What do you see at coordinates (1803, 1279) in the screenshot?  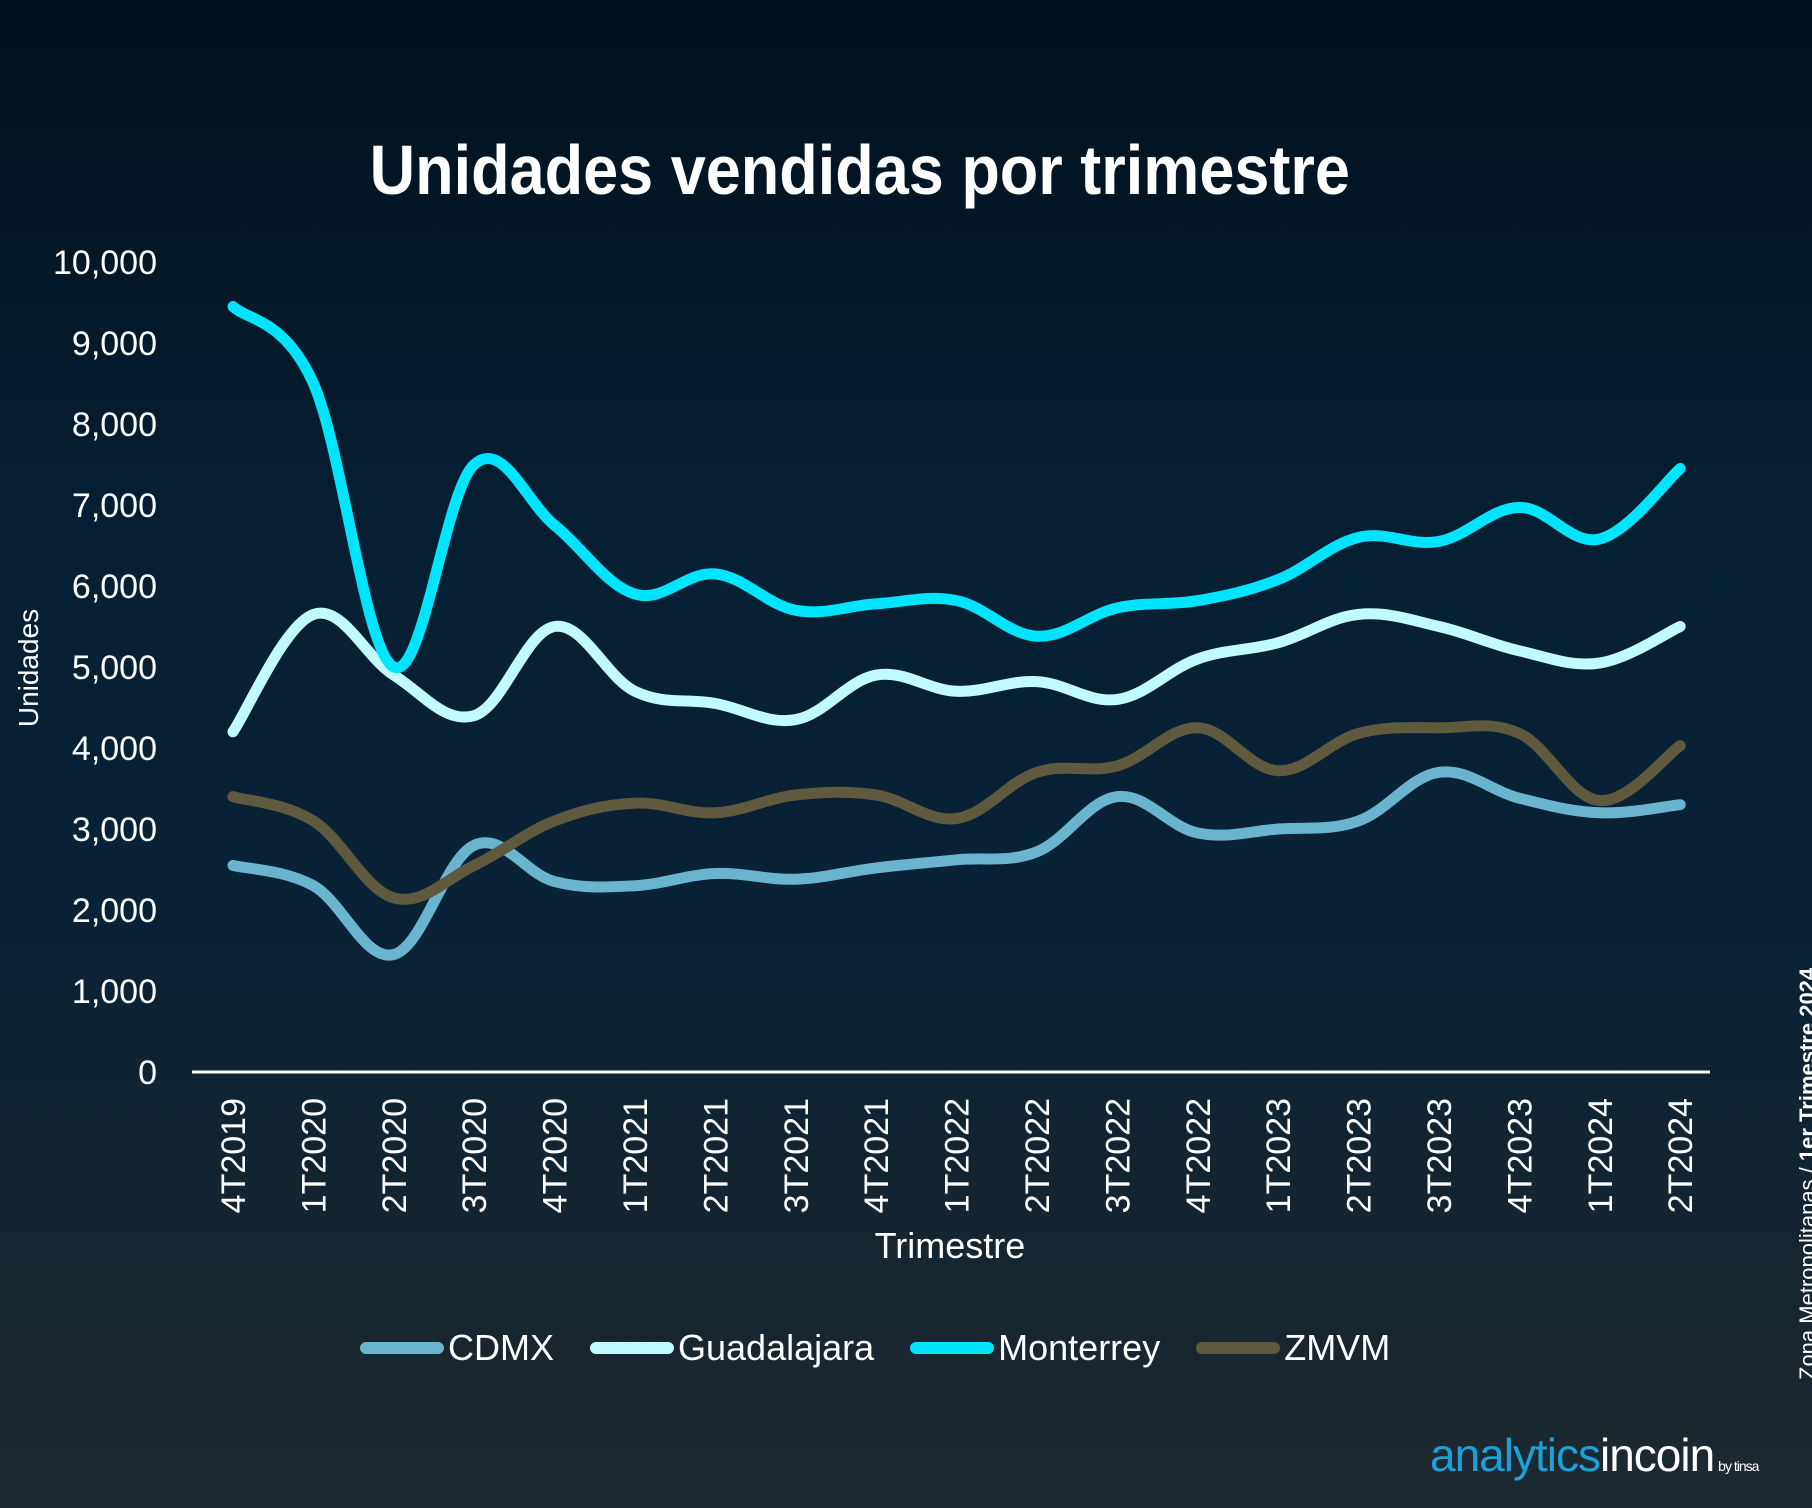 I see `side-note-text: Zona Metropolitanas` at bounding box center [1803, 1279].